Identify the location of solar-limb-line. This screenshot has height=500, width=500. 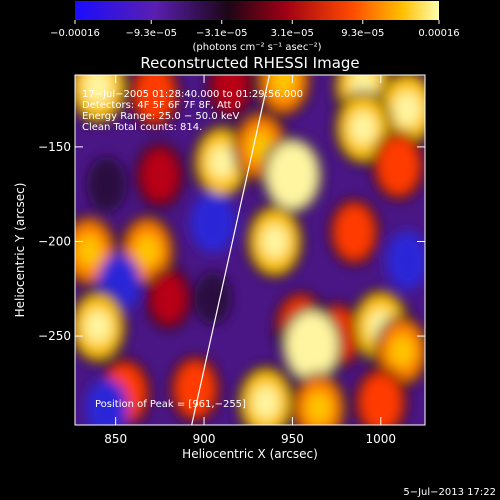
(231, 250).